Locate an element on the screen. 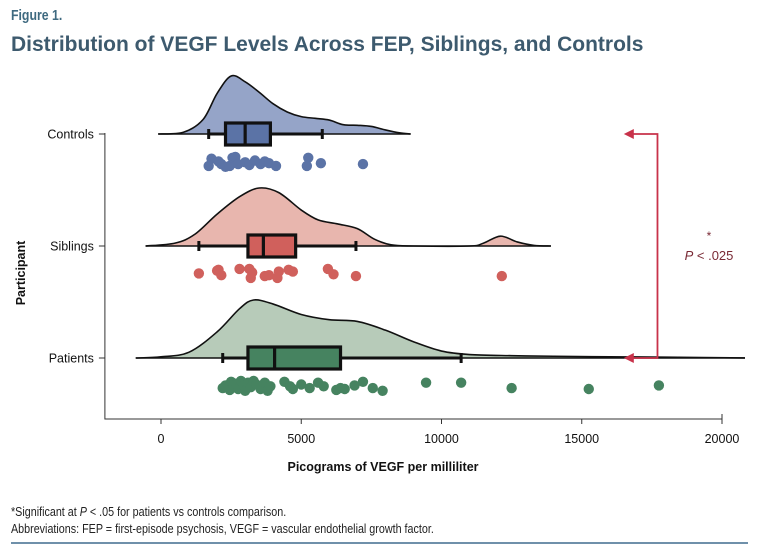  arrowhead-controls is located at coordinates (628, 134).